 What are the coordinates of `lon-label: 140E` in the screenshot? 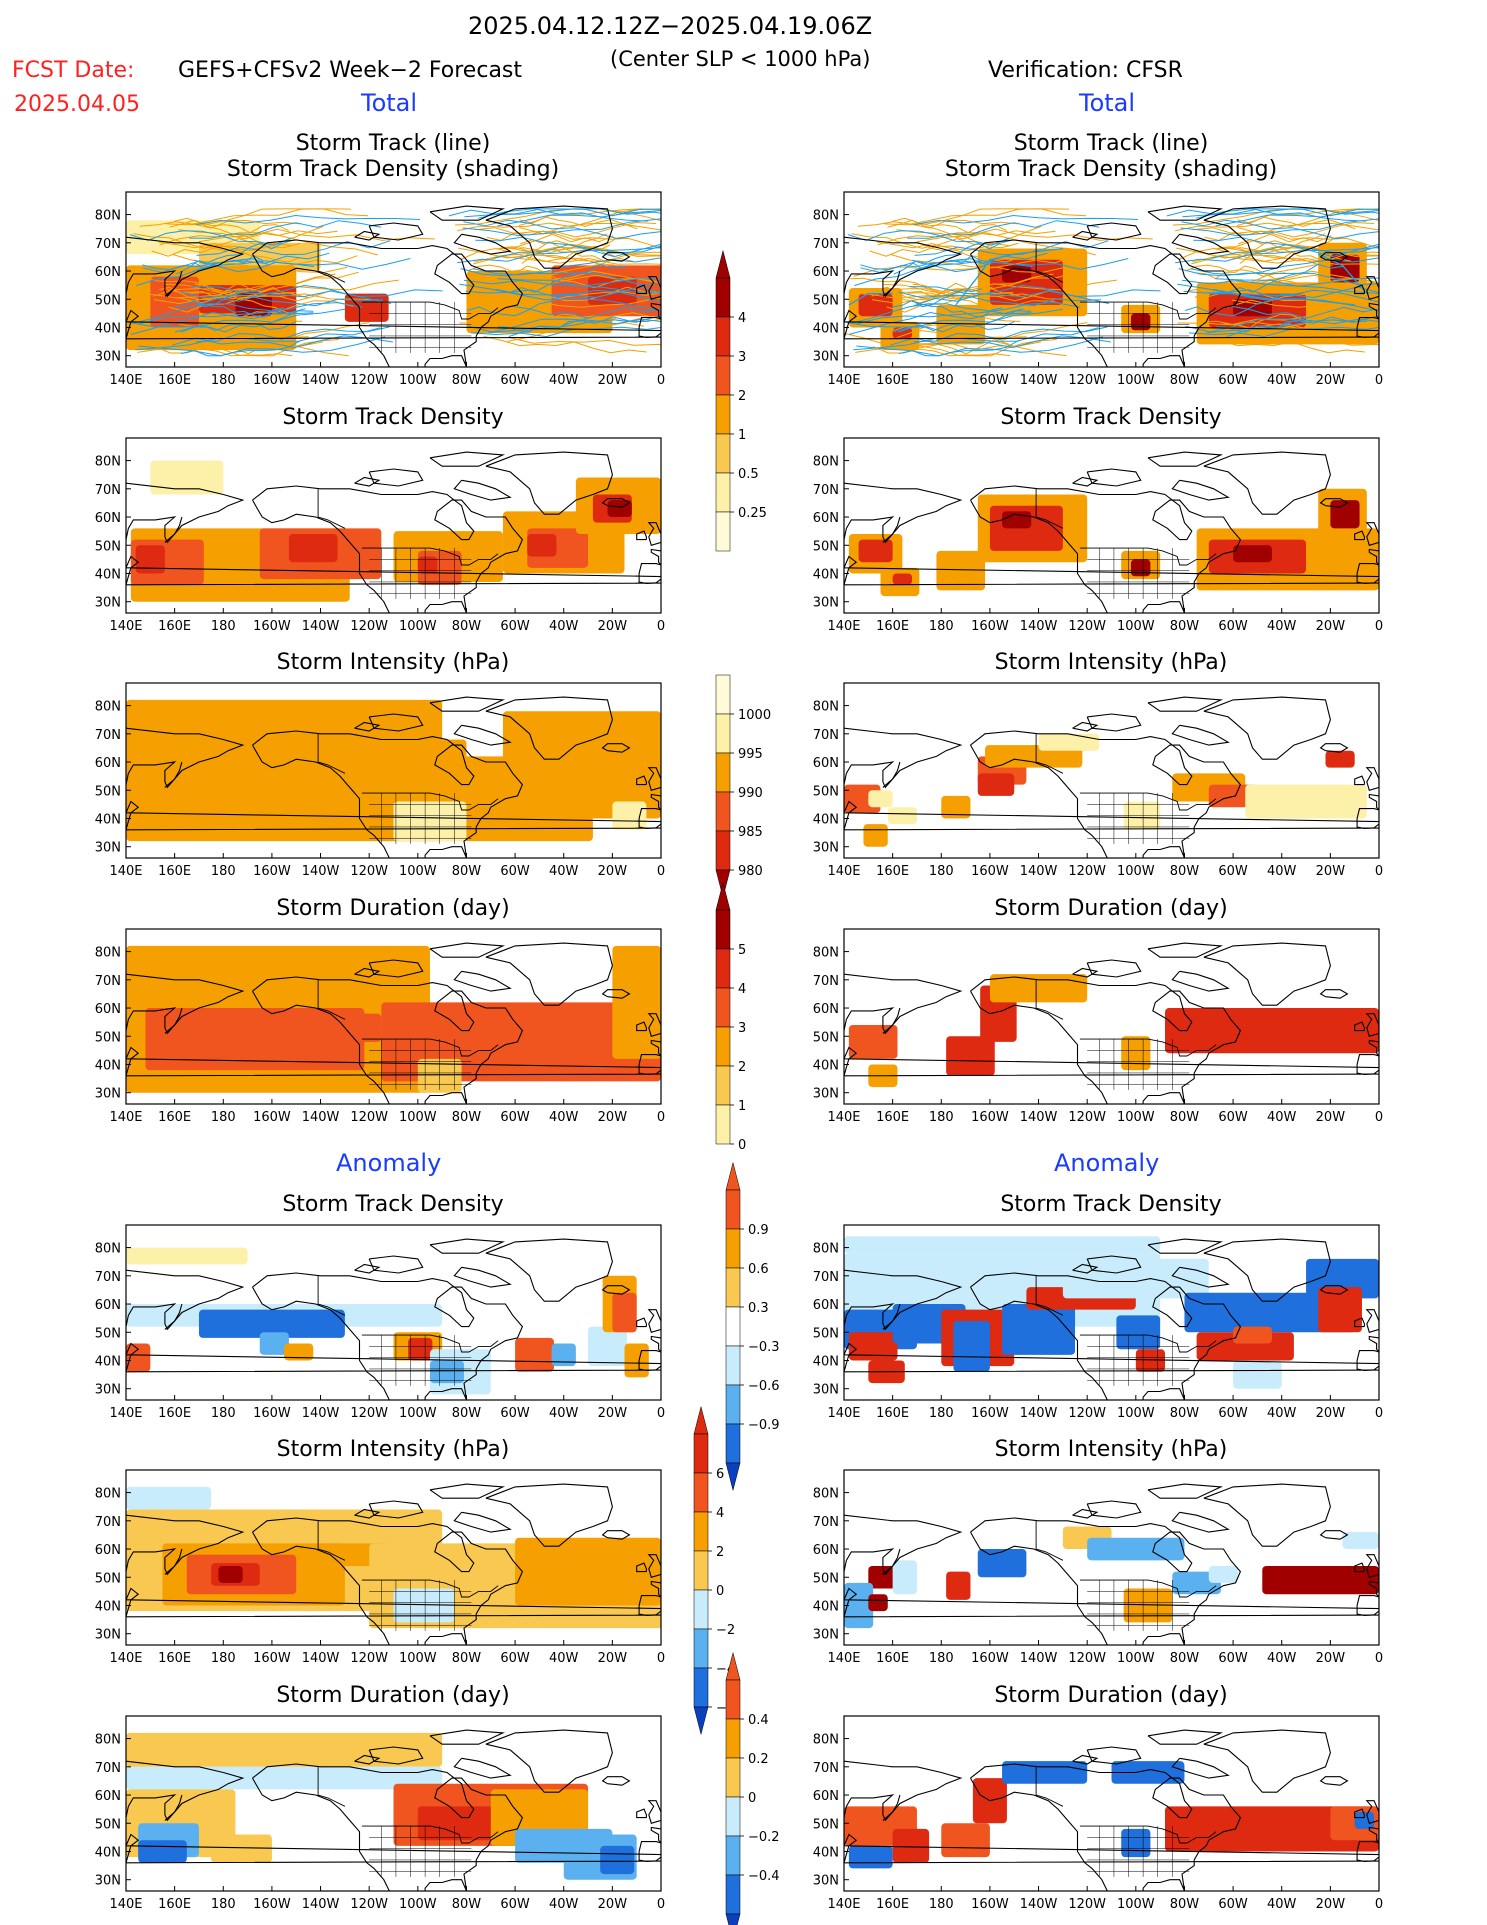 It's located at (125, 380).